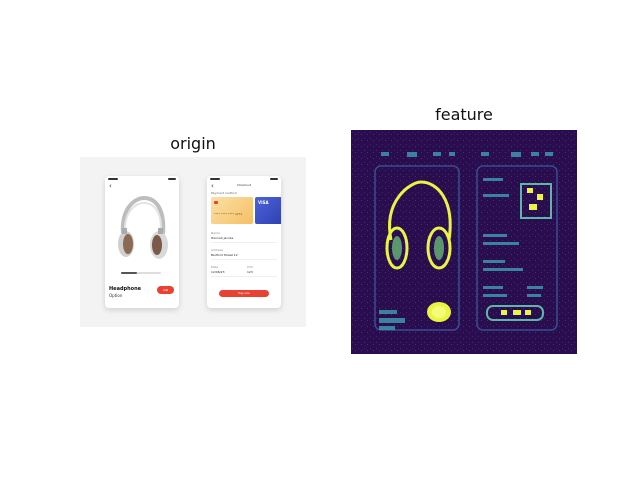  I want to click on heatmap-headphone-halo, so click(418, 248).